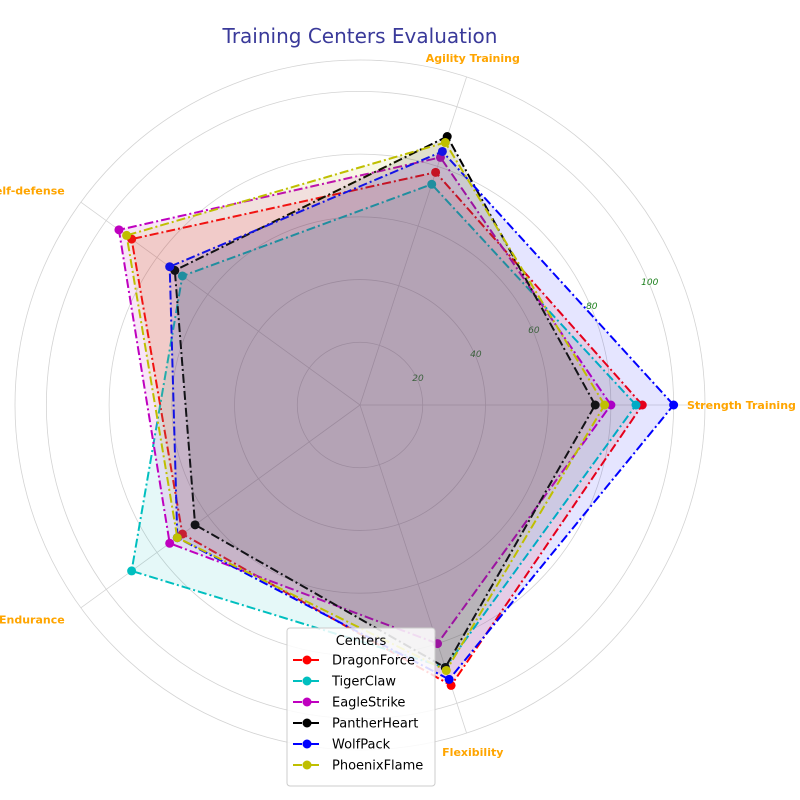 The width and height of the screenshot is (800, 800). What do you see at coordinates (418, 379) in the screenshot?
I see `radial-tick-label: 20` at bounding box center [418, 379].